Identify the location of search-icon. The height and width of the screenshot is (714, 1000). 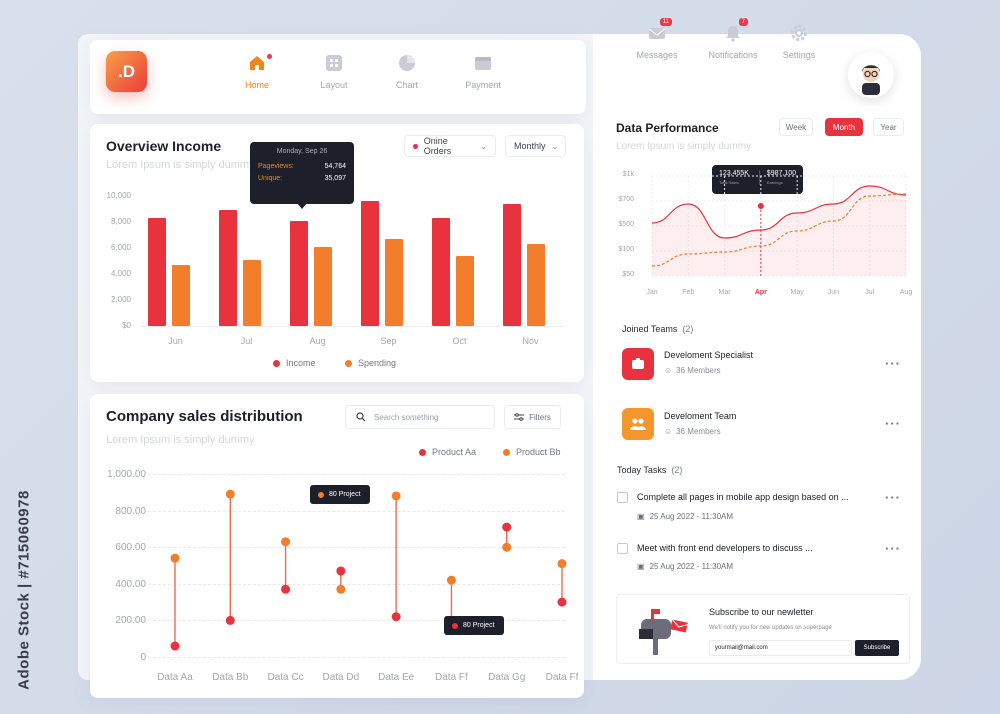
(361, 417).